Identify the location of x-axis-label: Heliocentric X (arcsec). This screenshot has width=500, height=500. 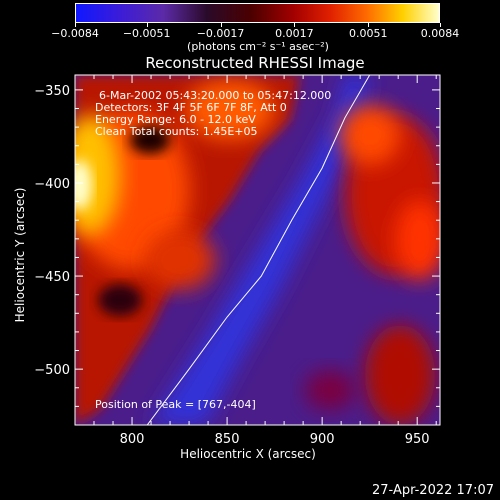
(248, 454).